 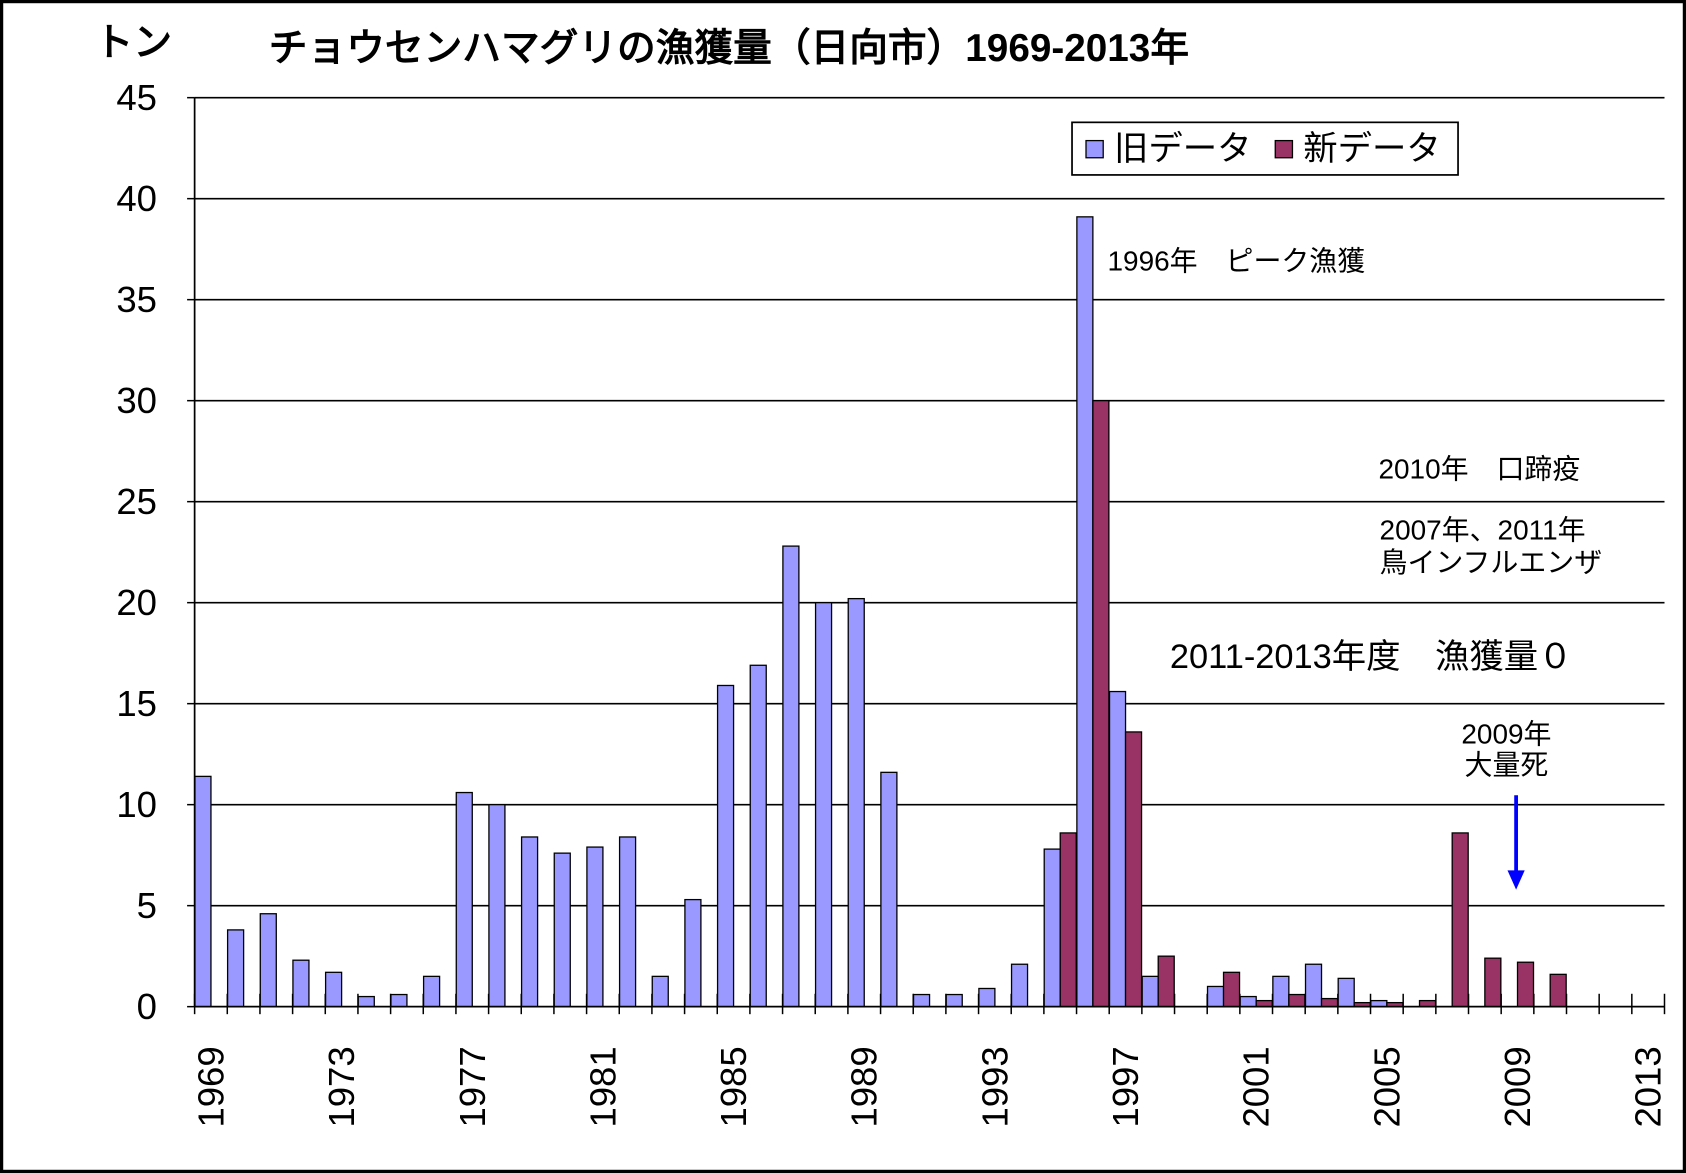 I want to click on annotation-peak-catch: 1996年 ピーク漁獲, so click(x=1237, y=260).